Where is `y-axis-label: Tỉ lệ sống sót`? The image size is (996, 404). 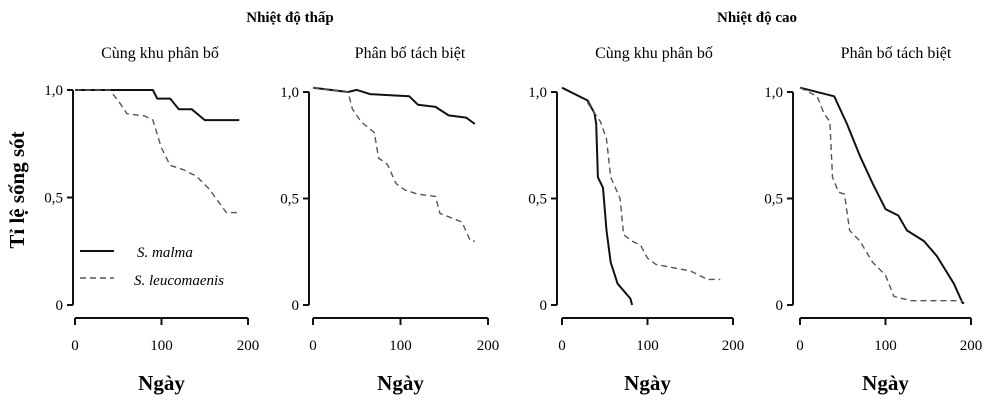
y-axis-label: Tỉ lệ sống sót is located at coordinates (17, 189).